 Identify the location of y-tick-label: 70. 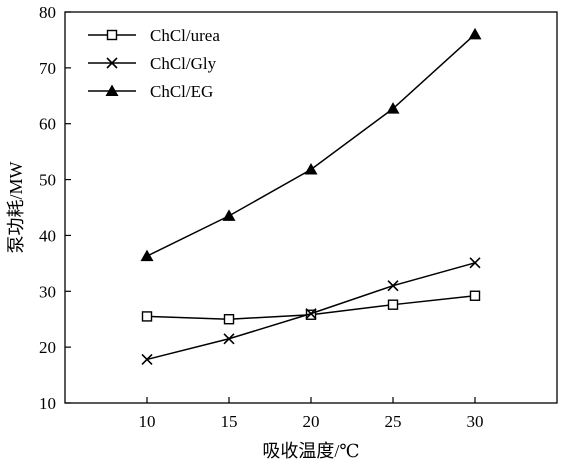
(47, 68).